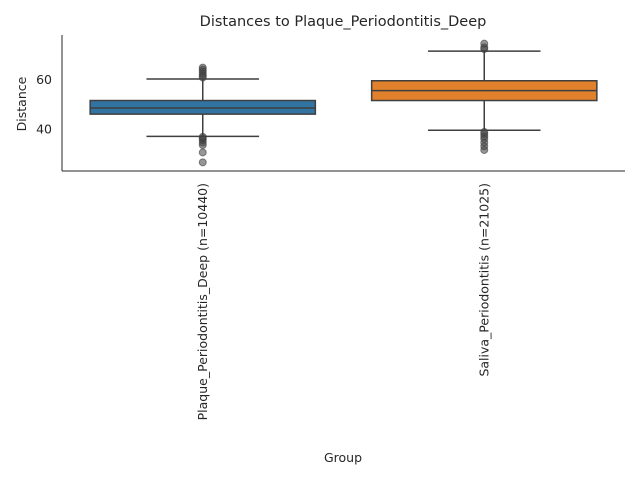  I want to click on x-axis-label: Group, so click(343, 457).